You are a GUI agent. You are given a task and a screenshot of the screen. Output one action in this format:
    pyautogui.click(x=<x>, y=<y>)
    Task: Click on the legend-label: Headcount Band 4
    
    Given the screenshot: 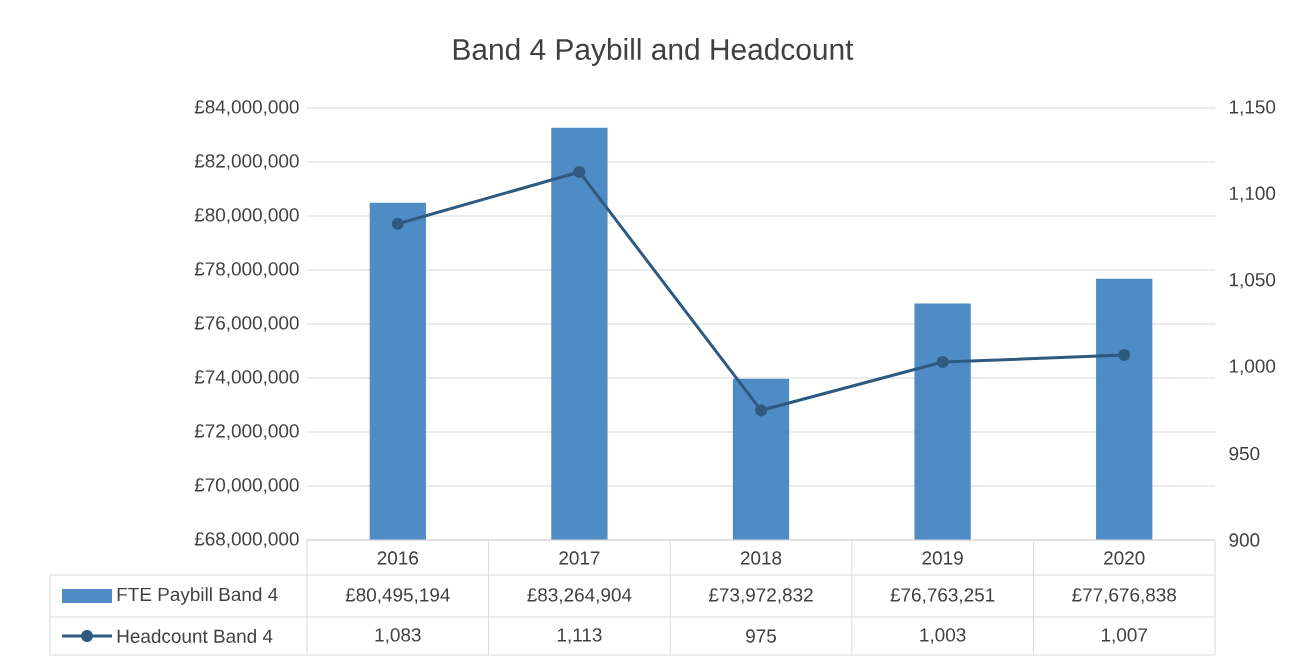 What is the action you would take?
    pyautogui.click(x=195, y=636)
    